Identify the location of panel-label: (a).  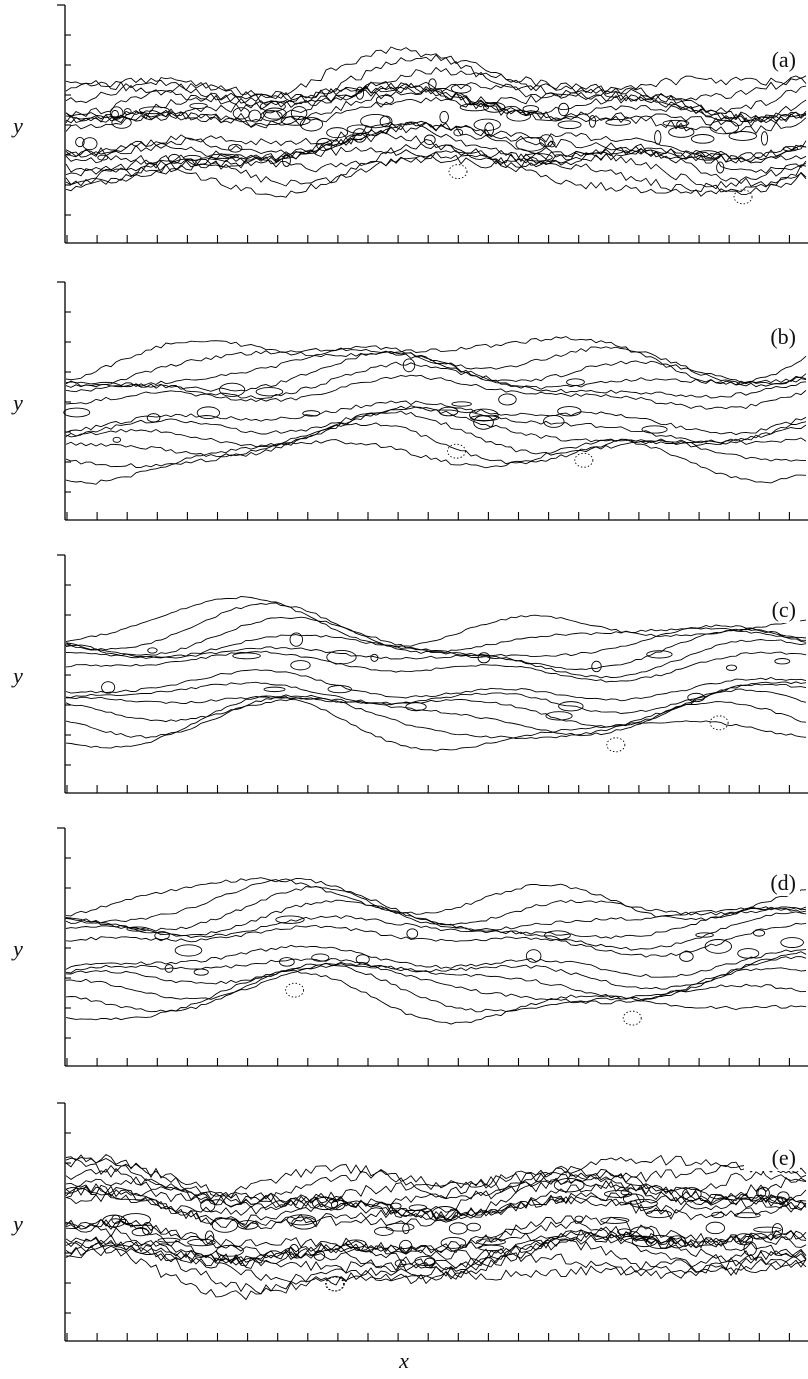
(784, 59).